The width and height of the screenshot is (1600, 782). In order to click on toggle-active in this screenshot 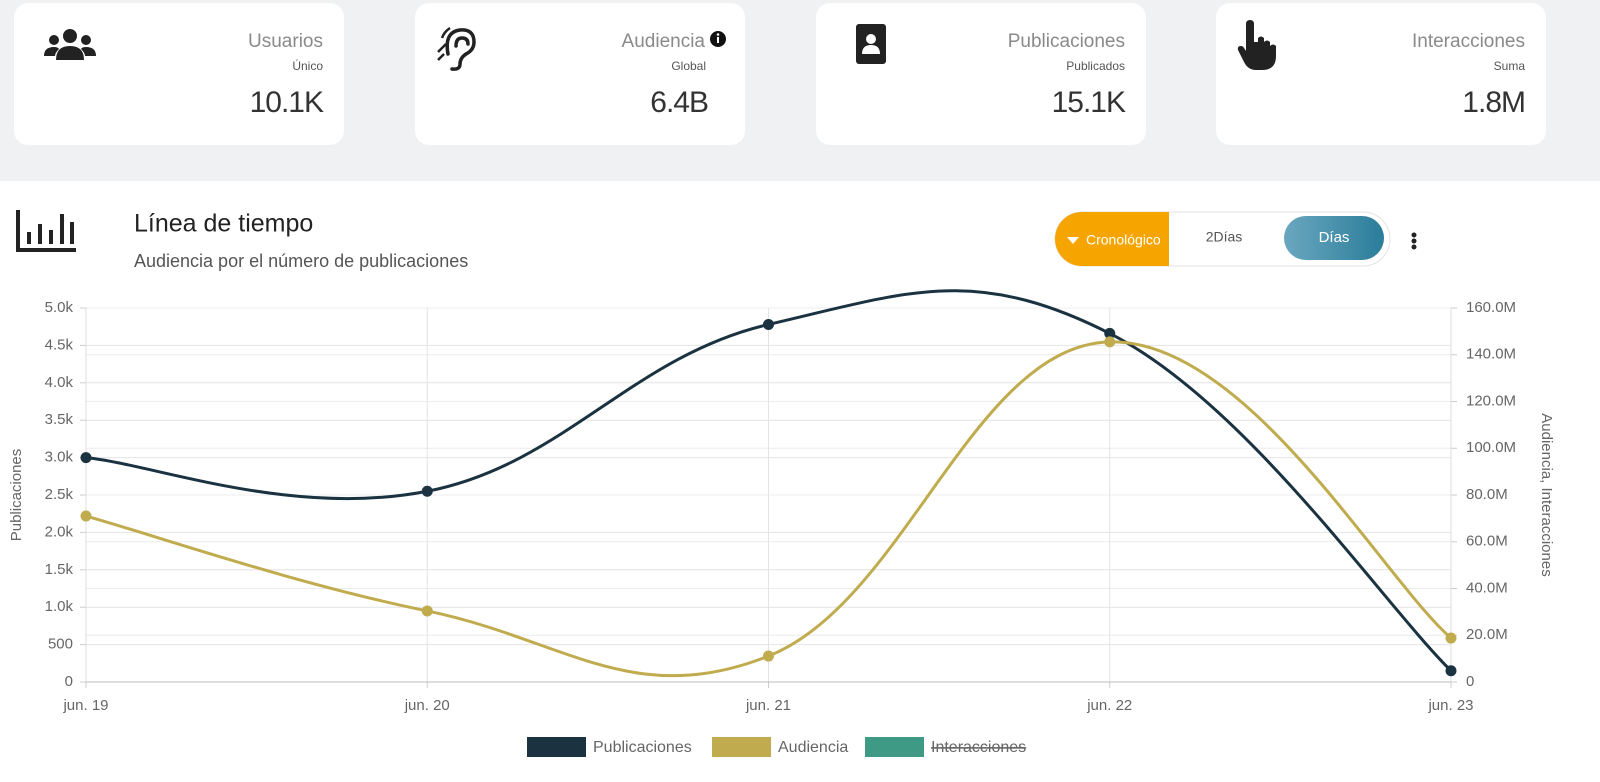, I will do `click(1112, 239)`.